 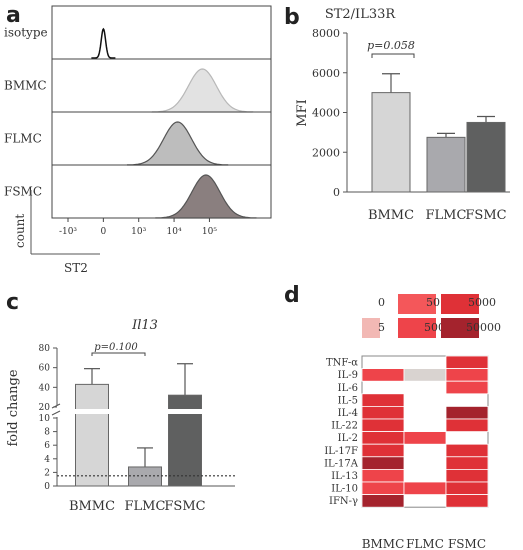 I want to click on fold-y-tick-label: 6, so click(x=47, y=446).